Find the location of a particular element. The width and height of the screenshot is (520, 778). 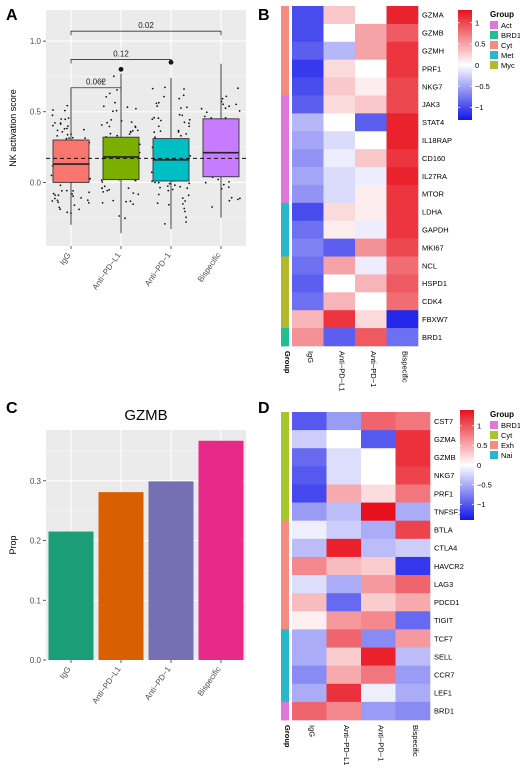

row-label: BTLA is located at coordinates (443, 530).